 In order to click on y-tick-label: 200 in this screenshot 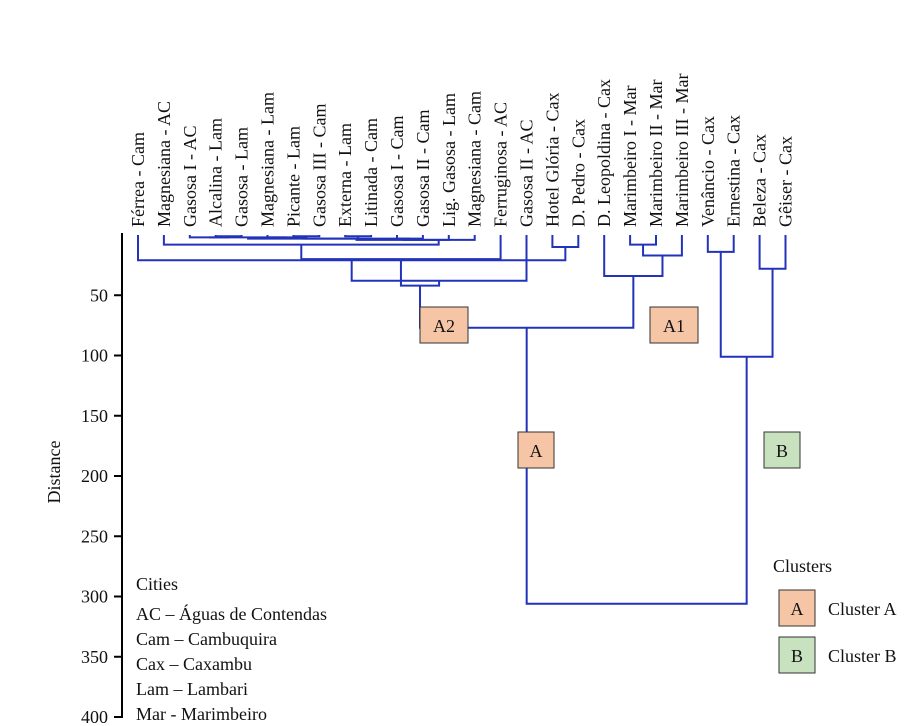, I will do `click(94, 476)`.